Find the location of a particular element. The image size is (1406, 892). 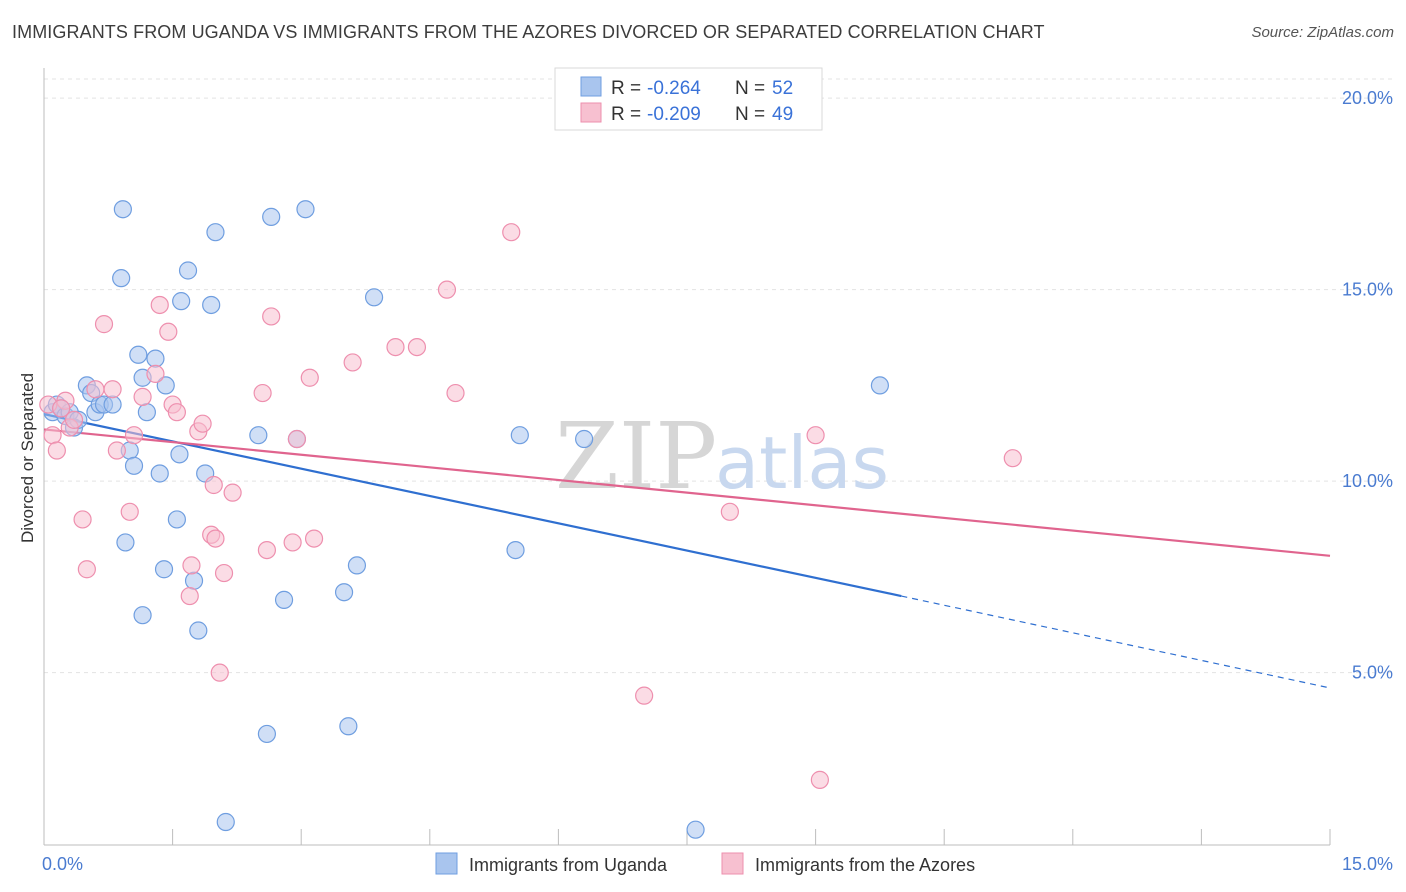

legend-azores-n-label: N = is located at coordinates (750, 114).